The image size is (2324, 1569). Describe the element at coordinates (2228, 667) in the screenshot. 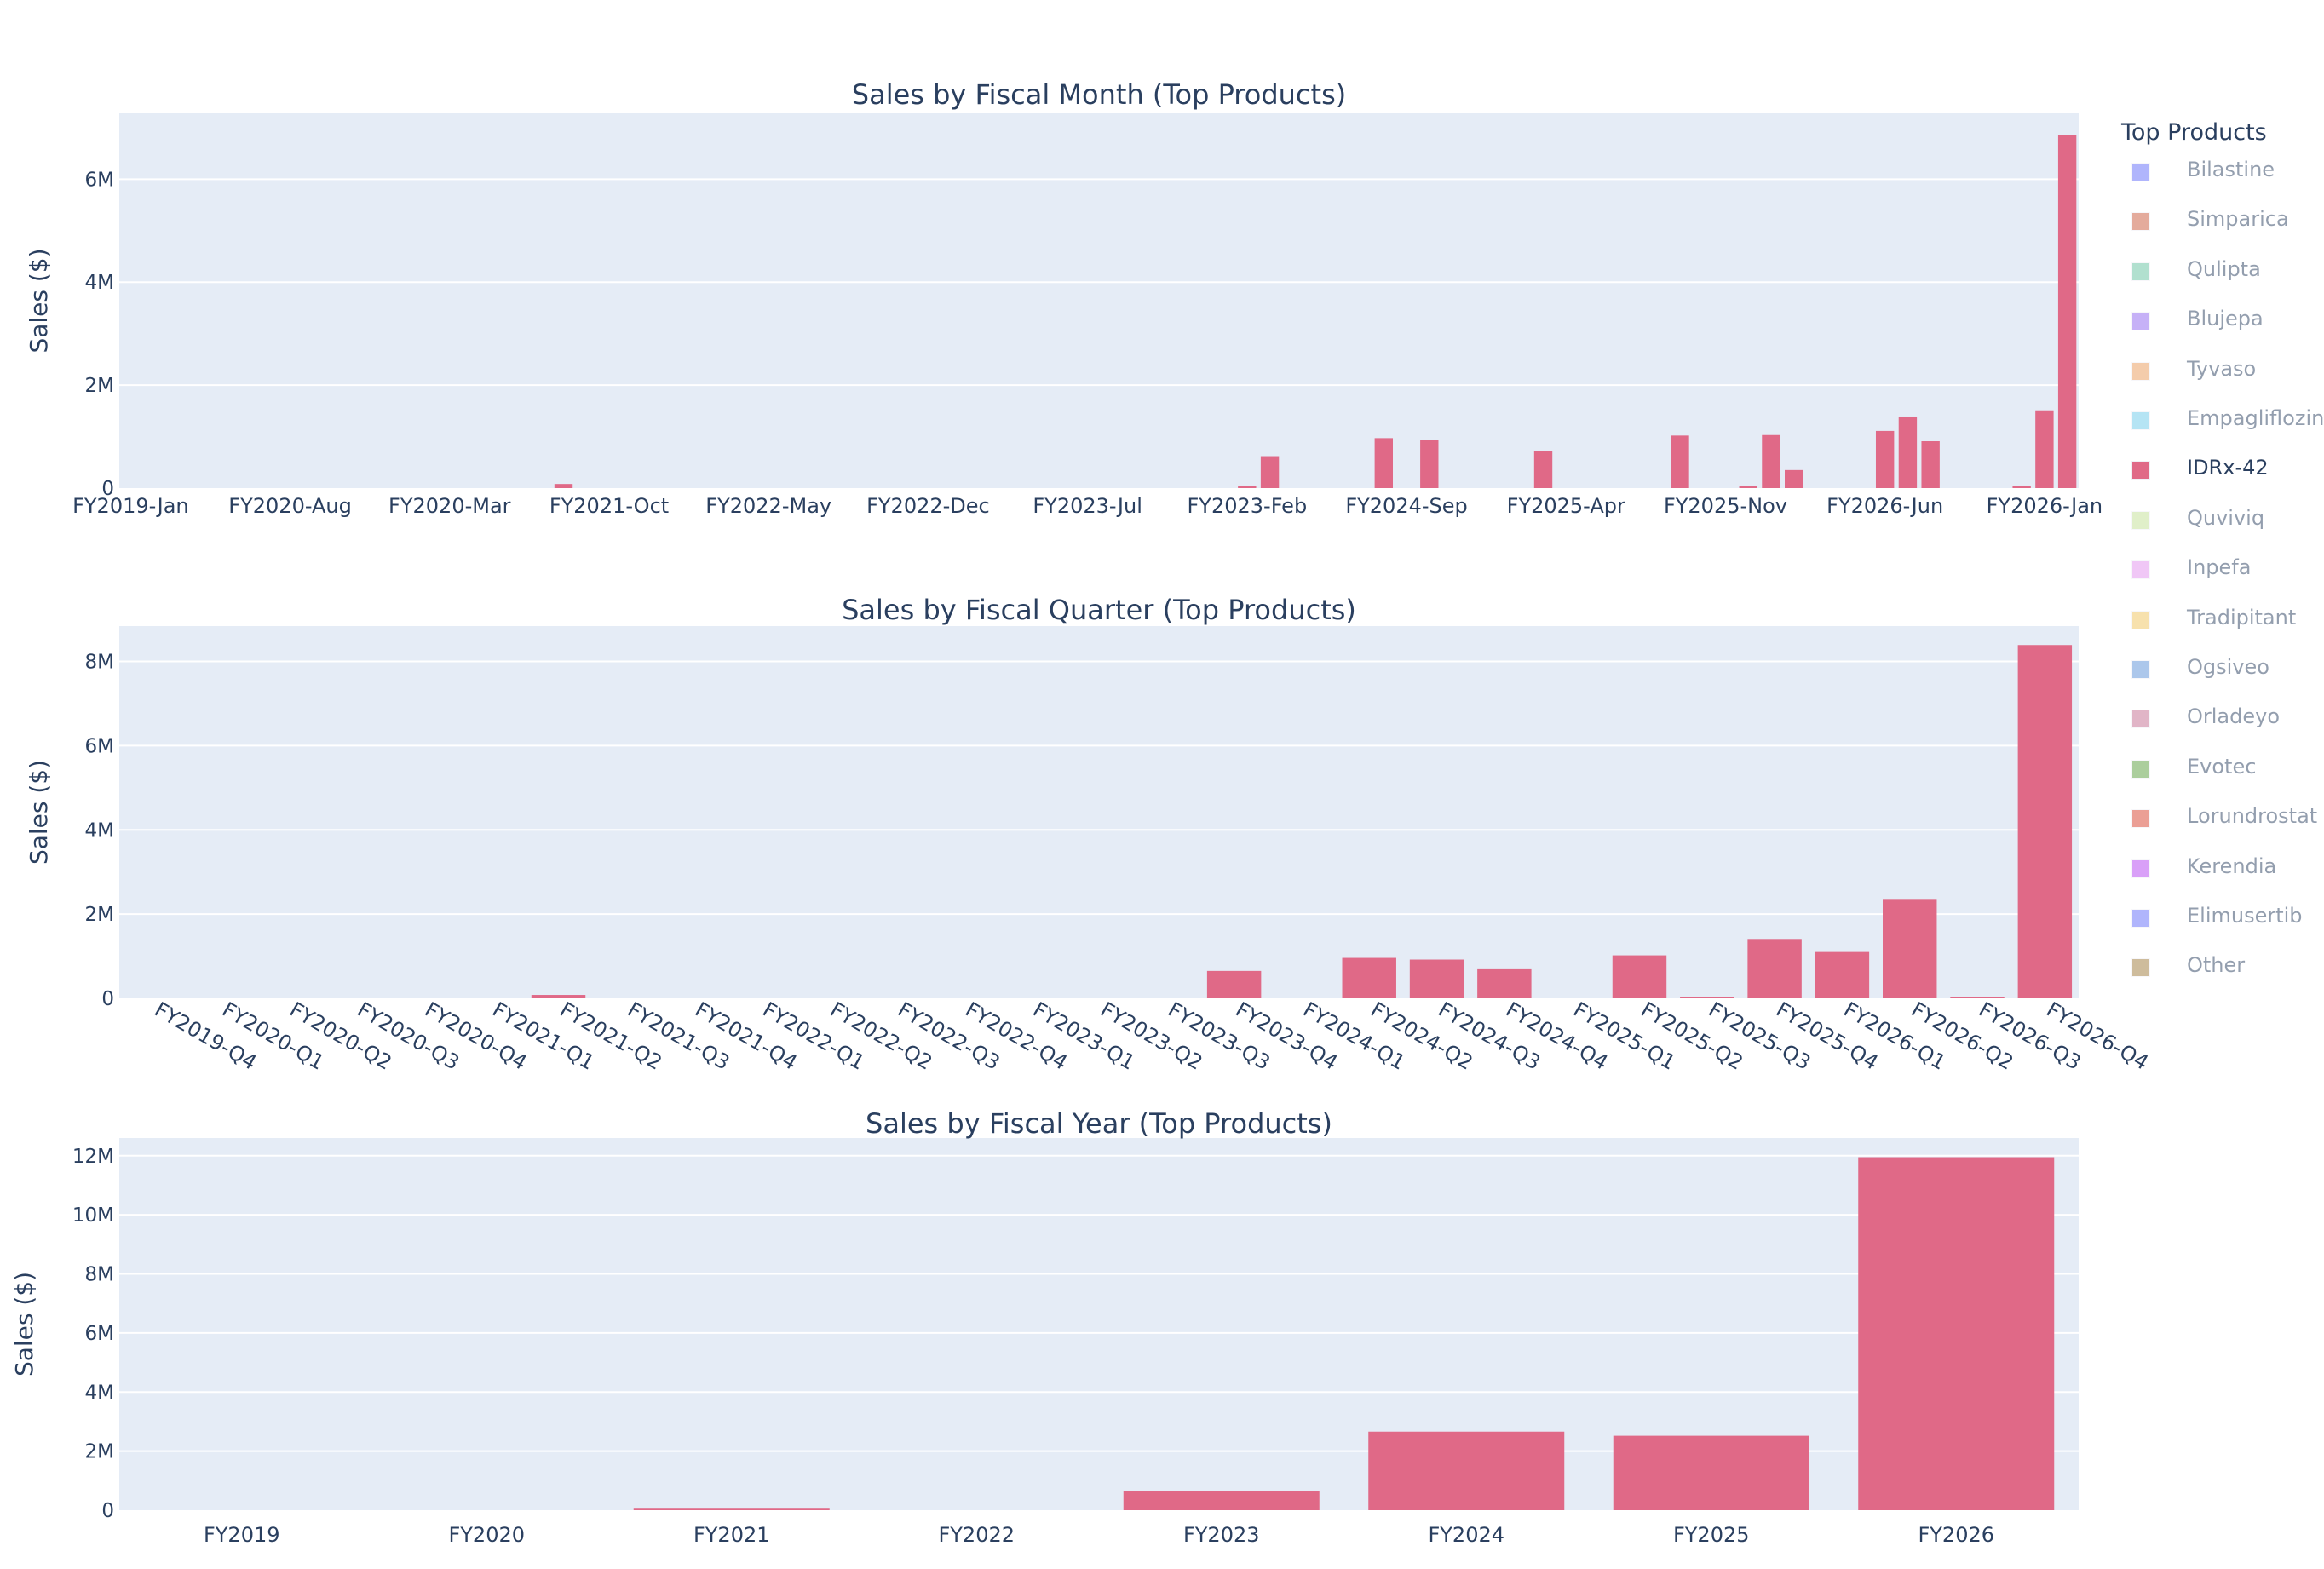

I see `legend-label: Ogsiveo` at that location.